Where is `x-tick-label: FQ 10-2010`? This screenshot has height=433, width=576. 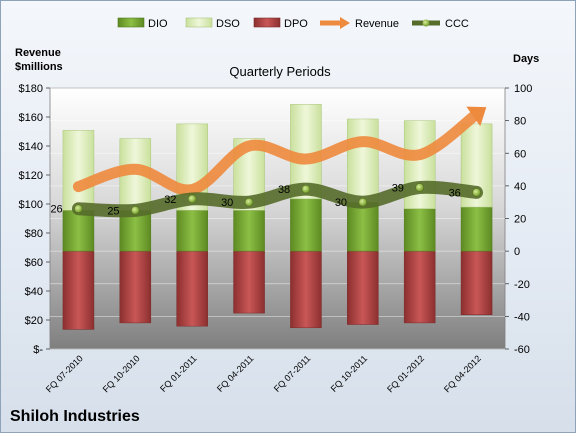 x-tick-label: FQ 10-2010 is located at coordinates (121, 373).